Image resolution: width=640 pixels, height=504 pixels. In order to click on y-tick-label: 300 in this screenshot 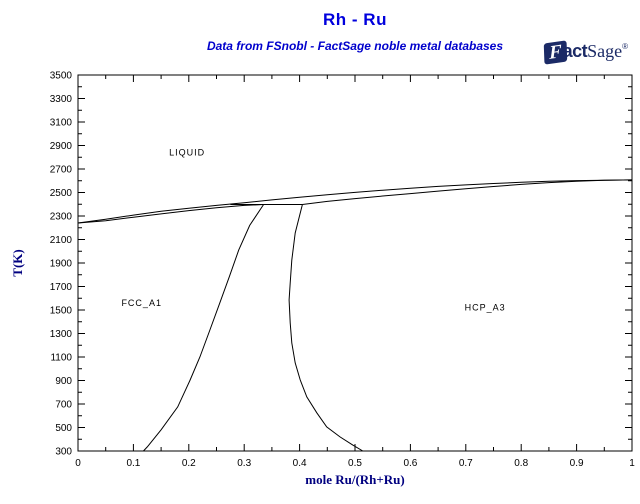, I will do `click(63, 452)`.